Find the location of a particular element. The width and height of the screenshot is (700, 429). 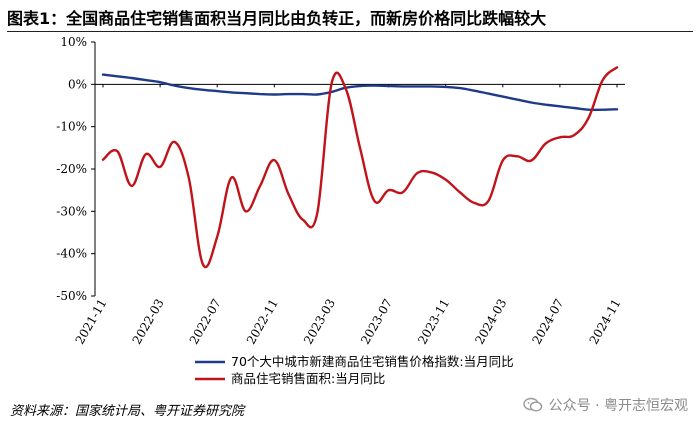

x-tick-label: 2022-07 is located at coordinates (205, 322).